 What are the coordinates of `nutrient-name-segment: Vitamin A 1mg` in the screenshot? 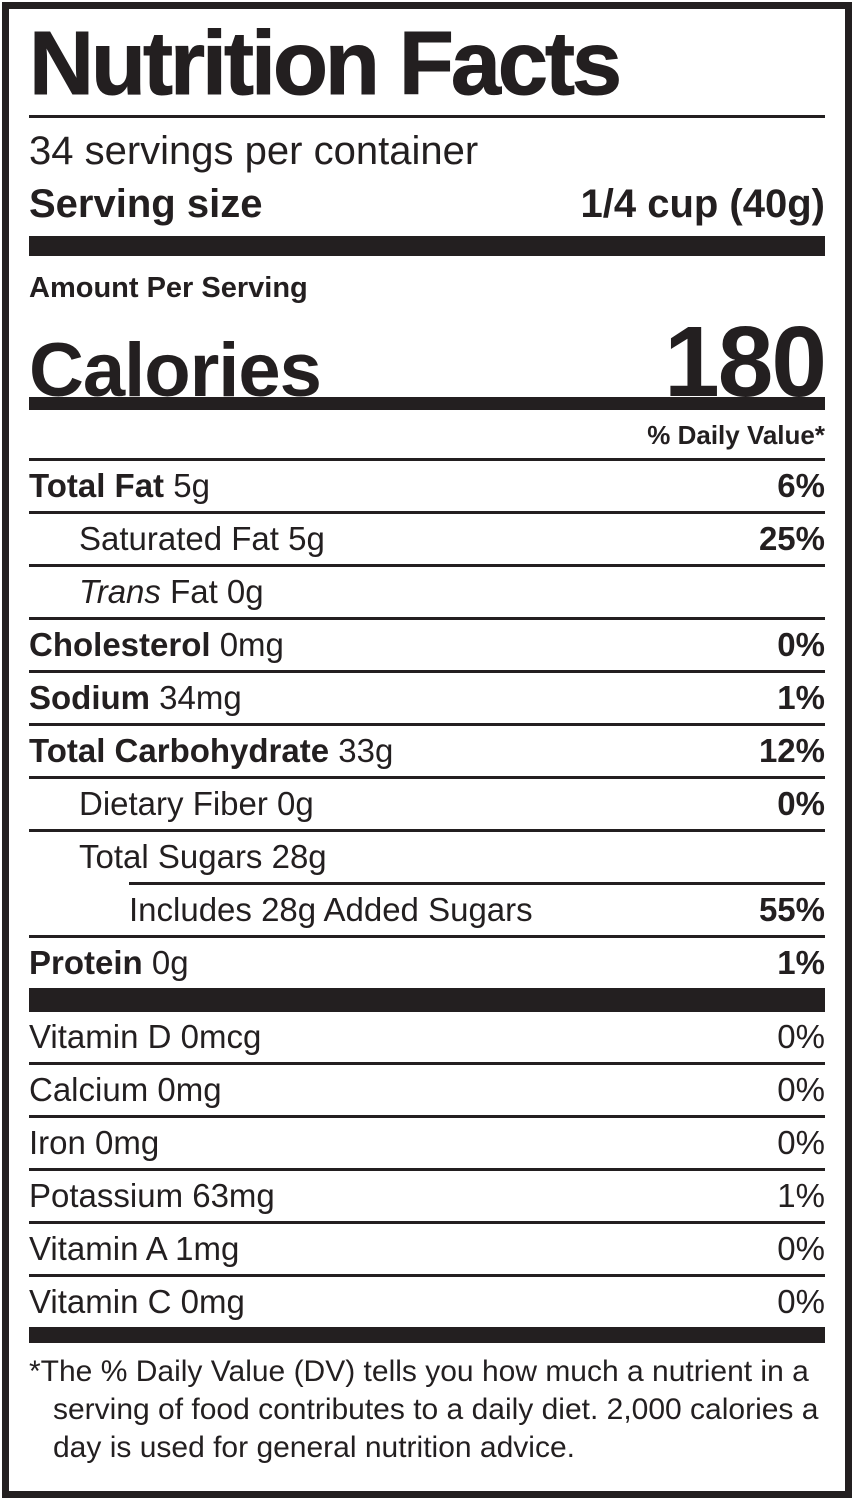 It's located at (134, 1249).